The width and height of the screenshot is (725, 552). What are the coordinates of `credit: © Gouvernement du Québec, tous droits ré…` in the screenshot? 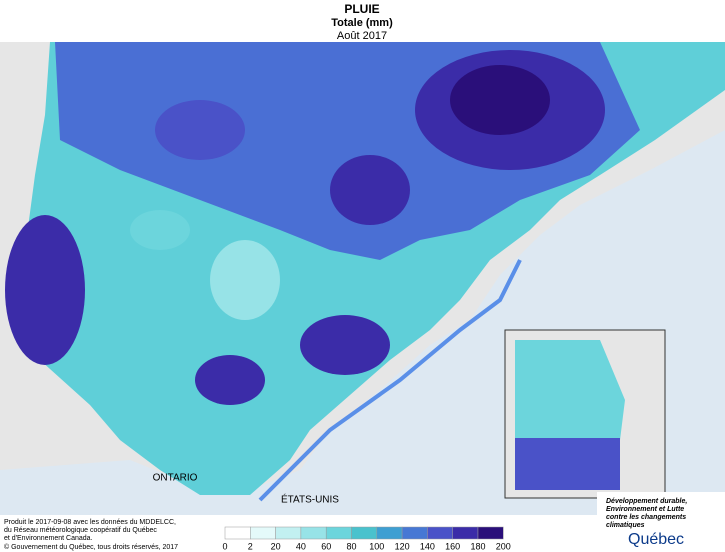 It's located at (91, 547).